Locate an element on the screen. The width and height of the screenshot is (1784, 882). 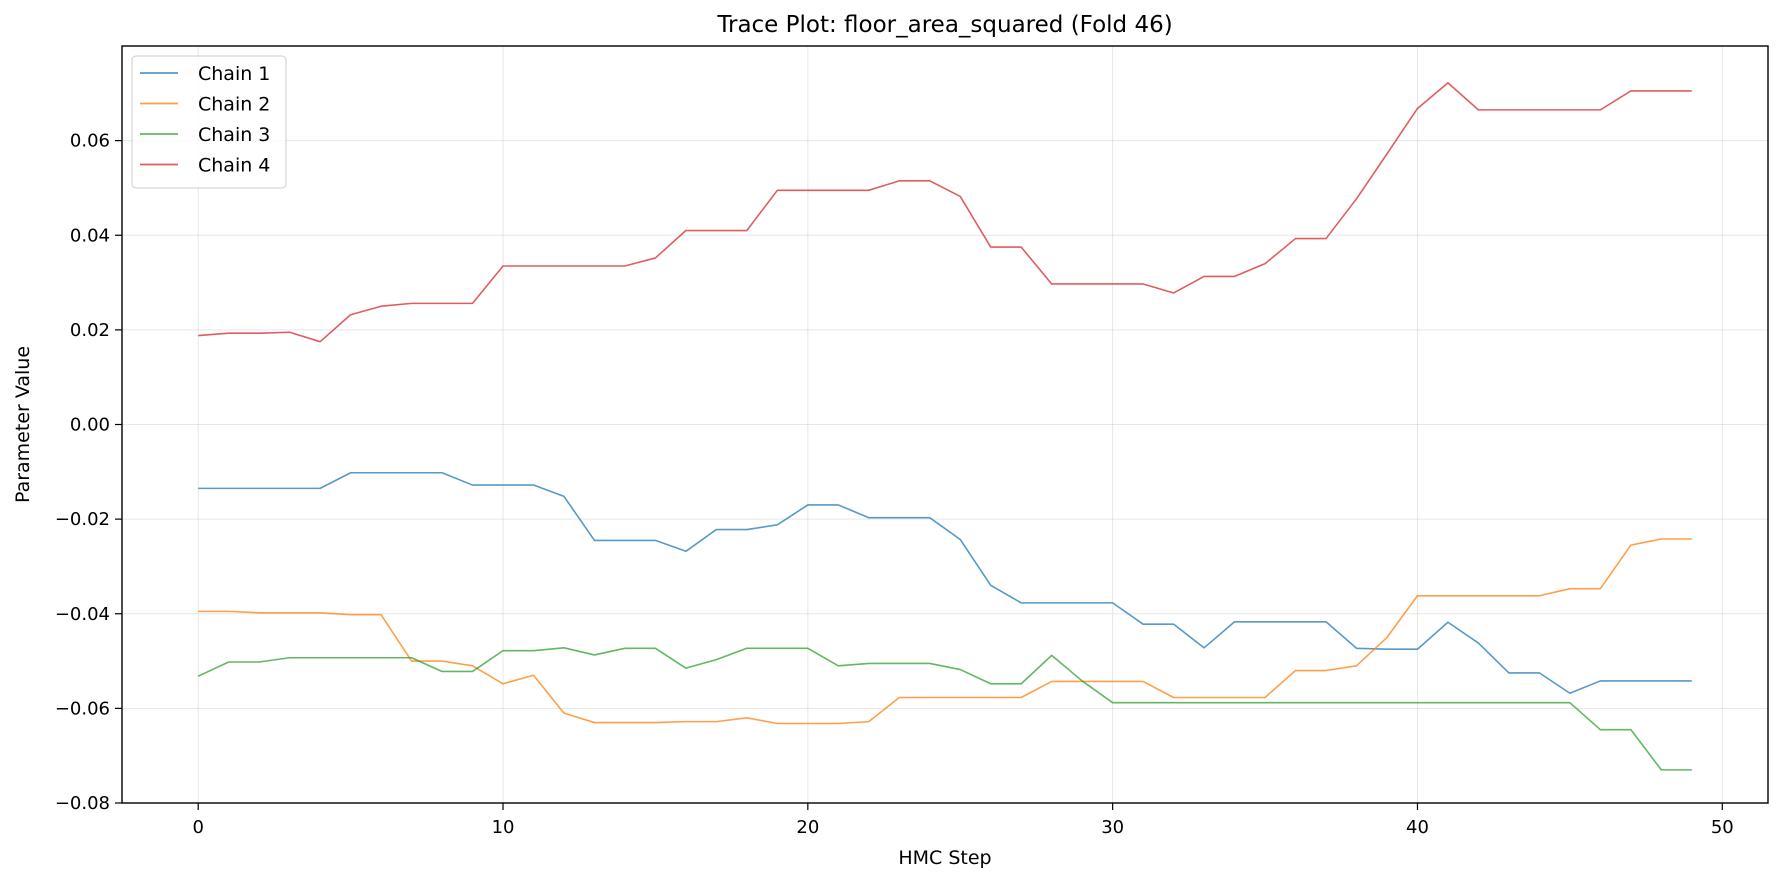
y-axis-label: Parameter Value is located at coordinates (23, 424).